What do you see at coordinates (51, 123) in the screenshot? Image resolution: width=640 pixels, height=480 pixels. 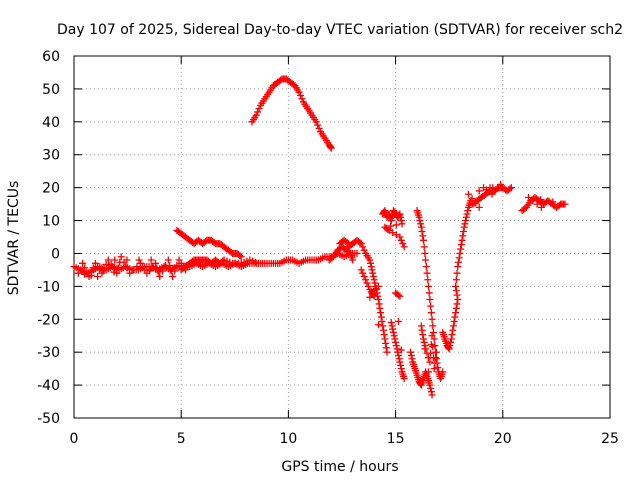 I see `y-tick-label: 40` at bounding box center [51, 123].